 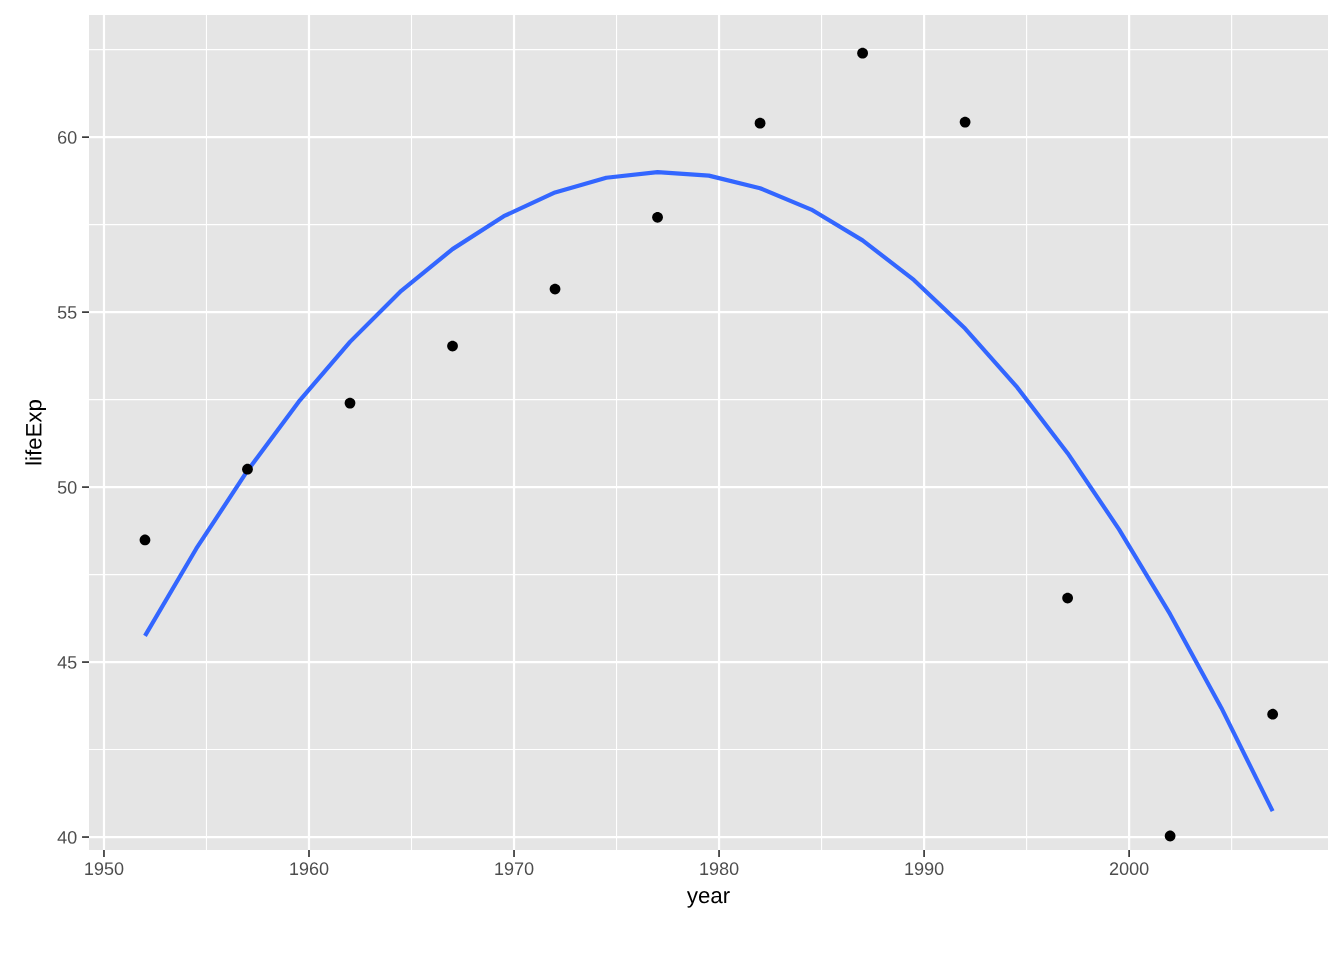 I want to click on y-tick-label: 45, so click(x=67, y=662).